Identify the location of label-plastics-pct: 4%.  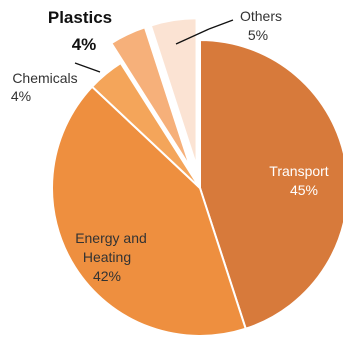
(84, 44).